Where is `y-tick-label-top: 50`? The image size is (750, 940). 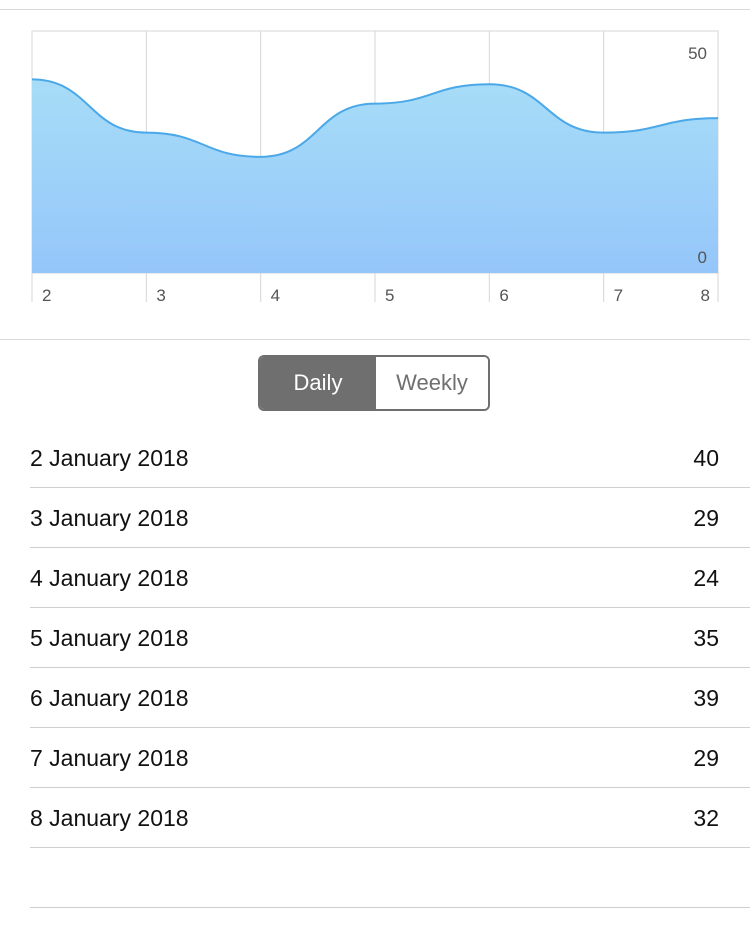 y-tick-label-top: 50 is located at coordinates (697, 53).